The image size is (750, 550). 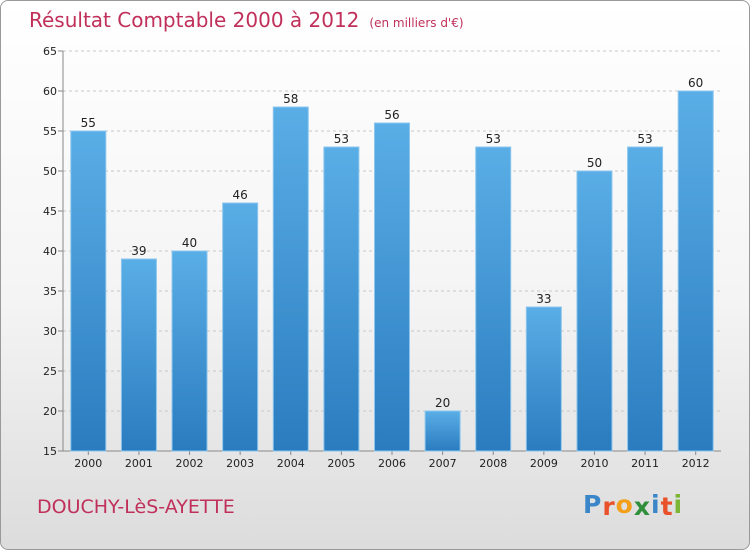 What do you see at coordinates (189, 243) in the screenshot?
I see `value-label-2002: 40` at bounding box center [189, 243].